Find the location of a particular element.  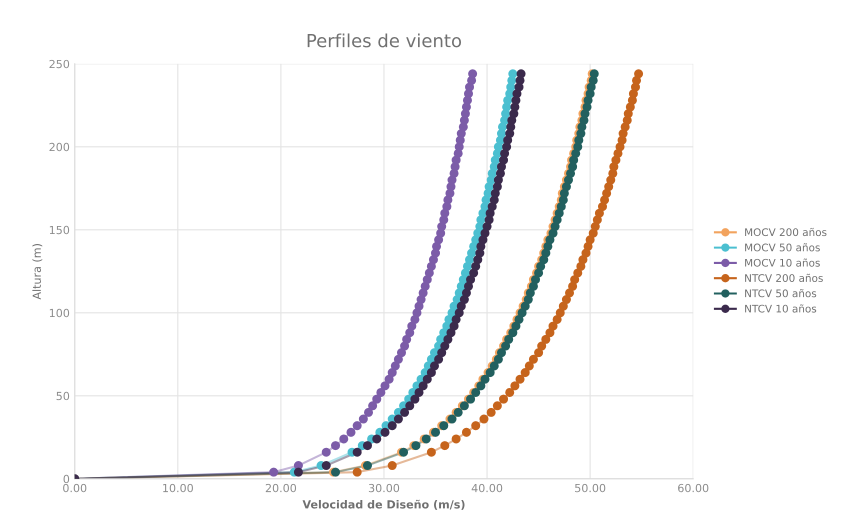

legend-label: NTCV 200 años is located at coordinates (784, 278).